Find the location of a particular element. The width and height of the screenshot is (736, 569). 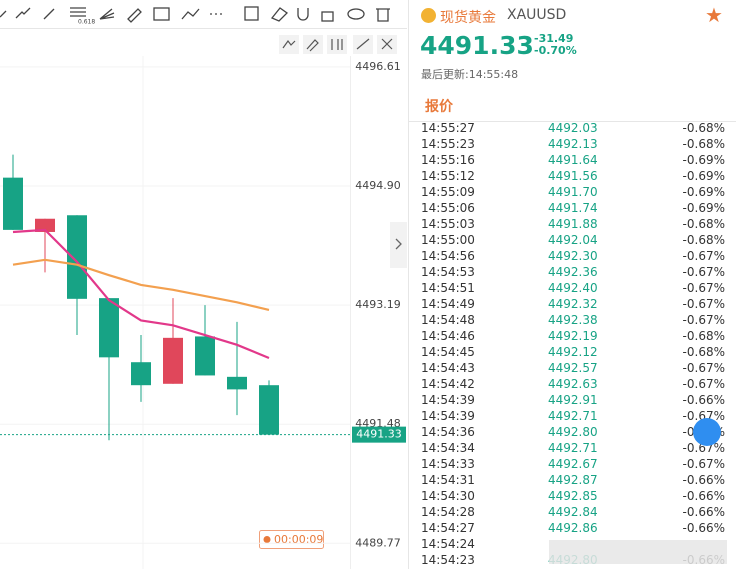

row-price: 4492.84 is located at coordinates (573, 512).